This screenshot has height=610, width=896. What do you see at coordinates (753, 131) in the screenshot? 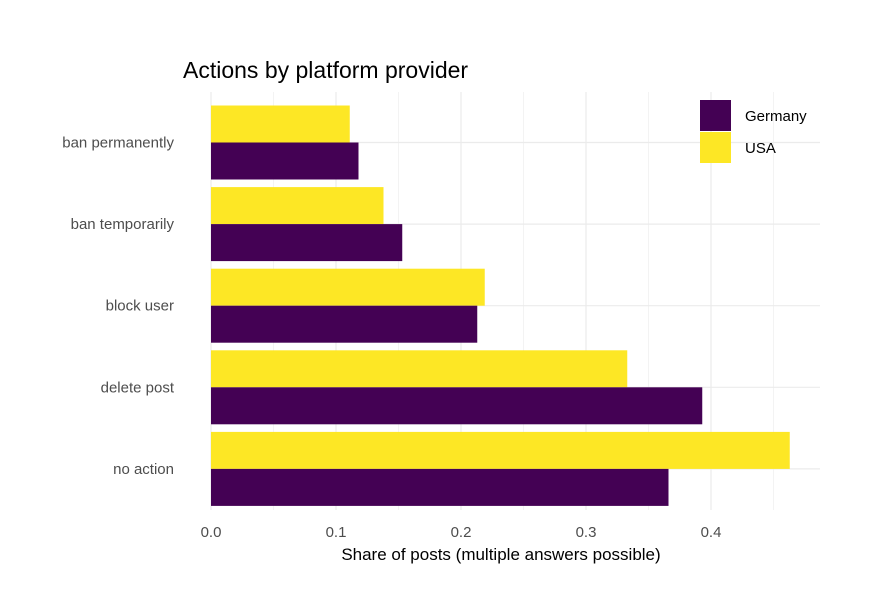
I see `legend: Germany USA` at bounding box center [753, 131].